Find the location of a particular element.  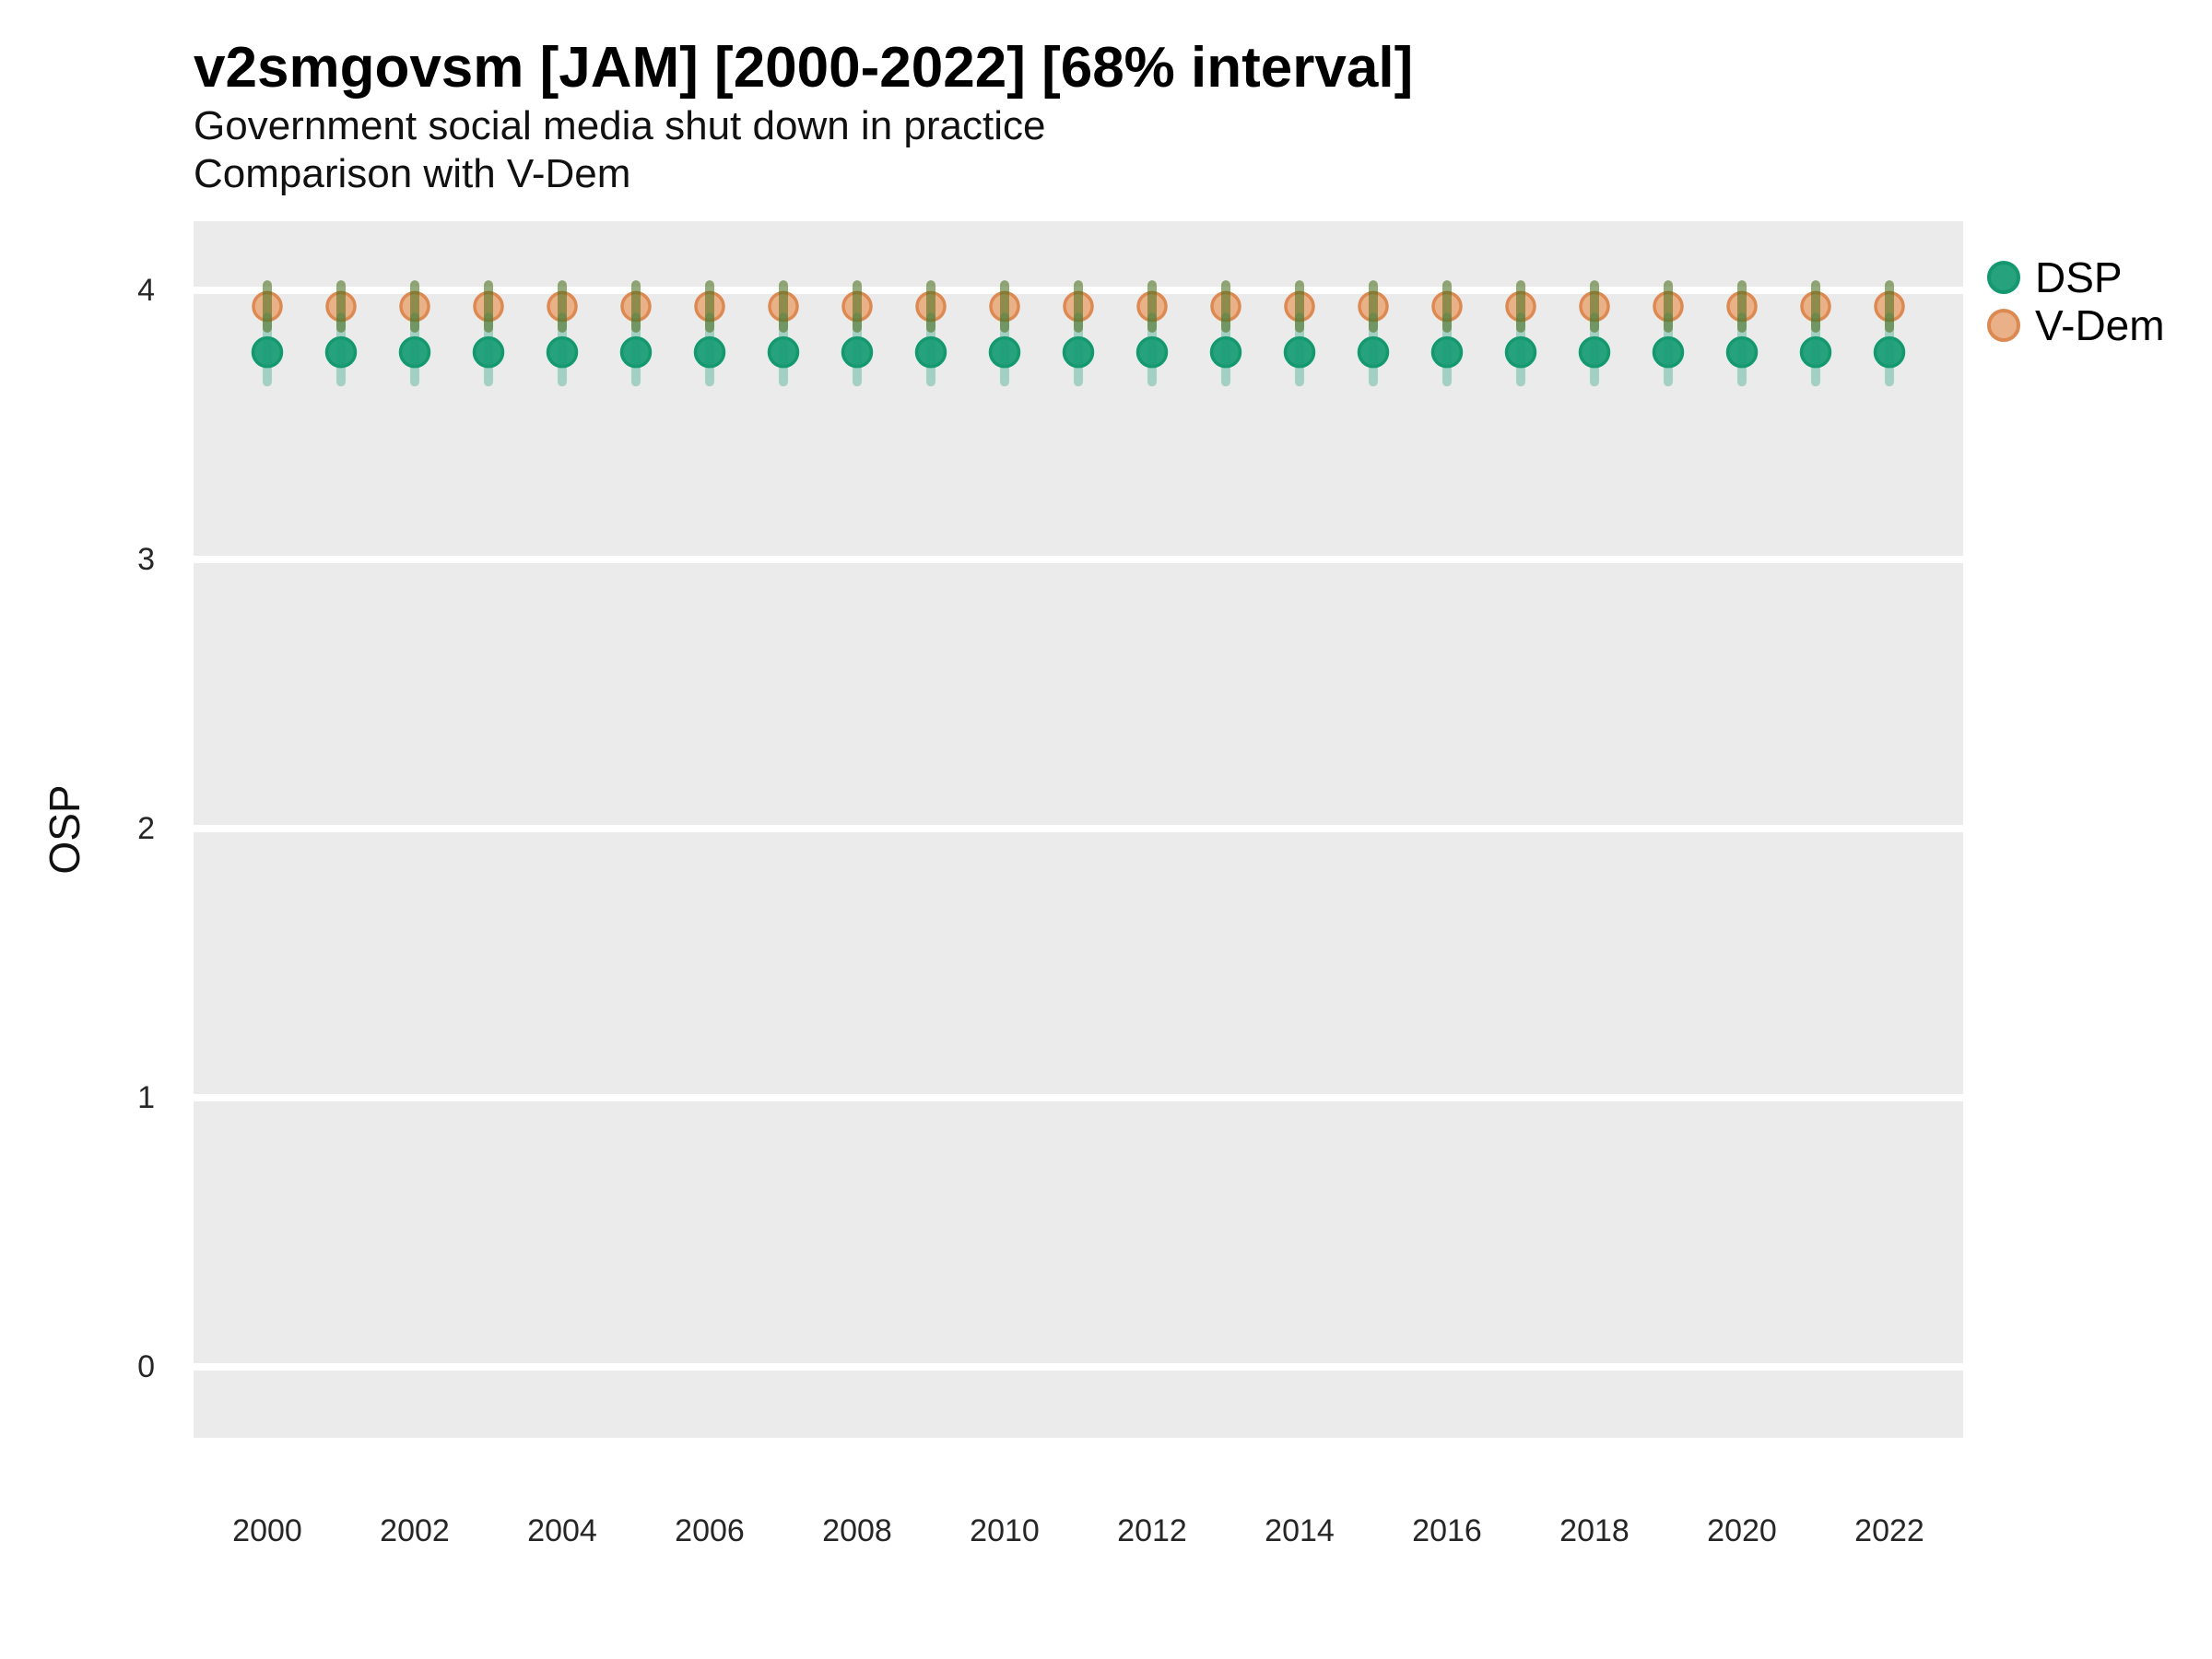

legend: DSP V-Dem is located at coordinates (2076, 301).